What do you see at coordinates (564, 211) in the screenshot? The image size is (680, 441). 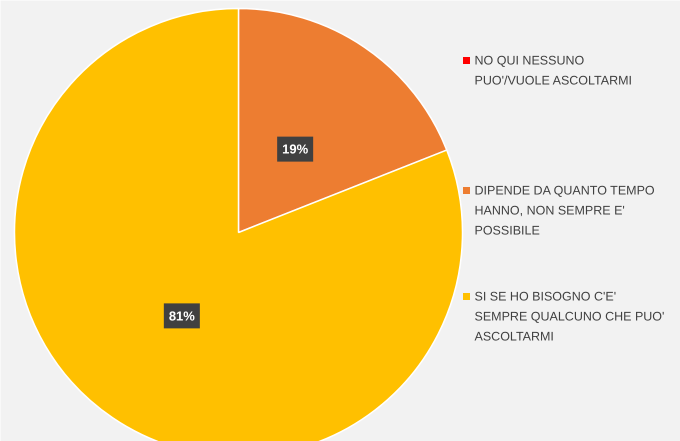 I see `legend-label: DIPENDE DA QUANTO TEMPO HANNO, NON SEMPRE E' POSSIBILE` at bounding box center [564, 211].